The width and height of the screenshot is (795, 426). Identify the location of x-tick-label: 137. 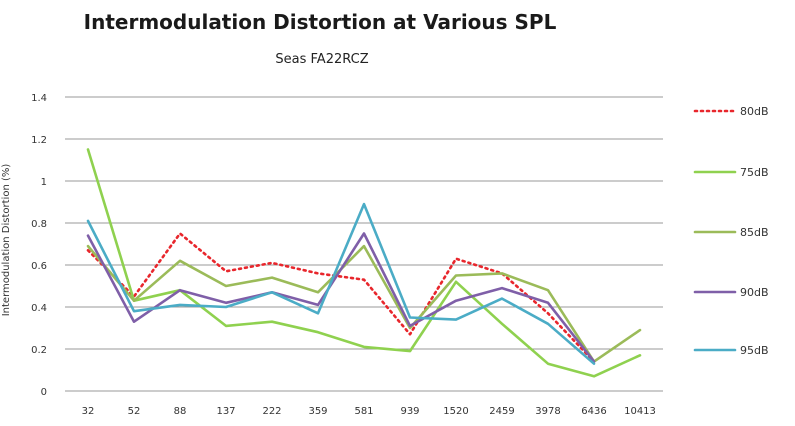
(225, 411).